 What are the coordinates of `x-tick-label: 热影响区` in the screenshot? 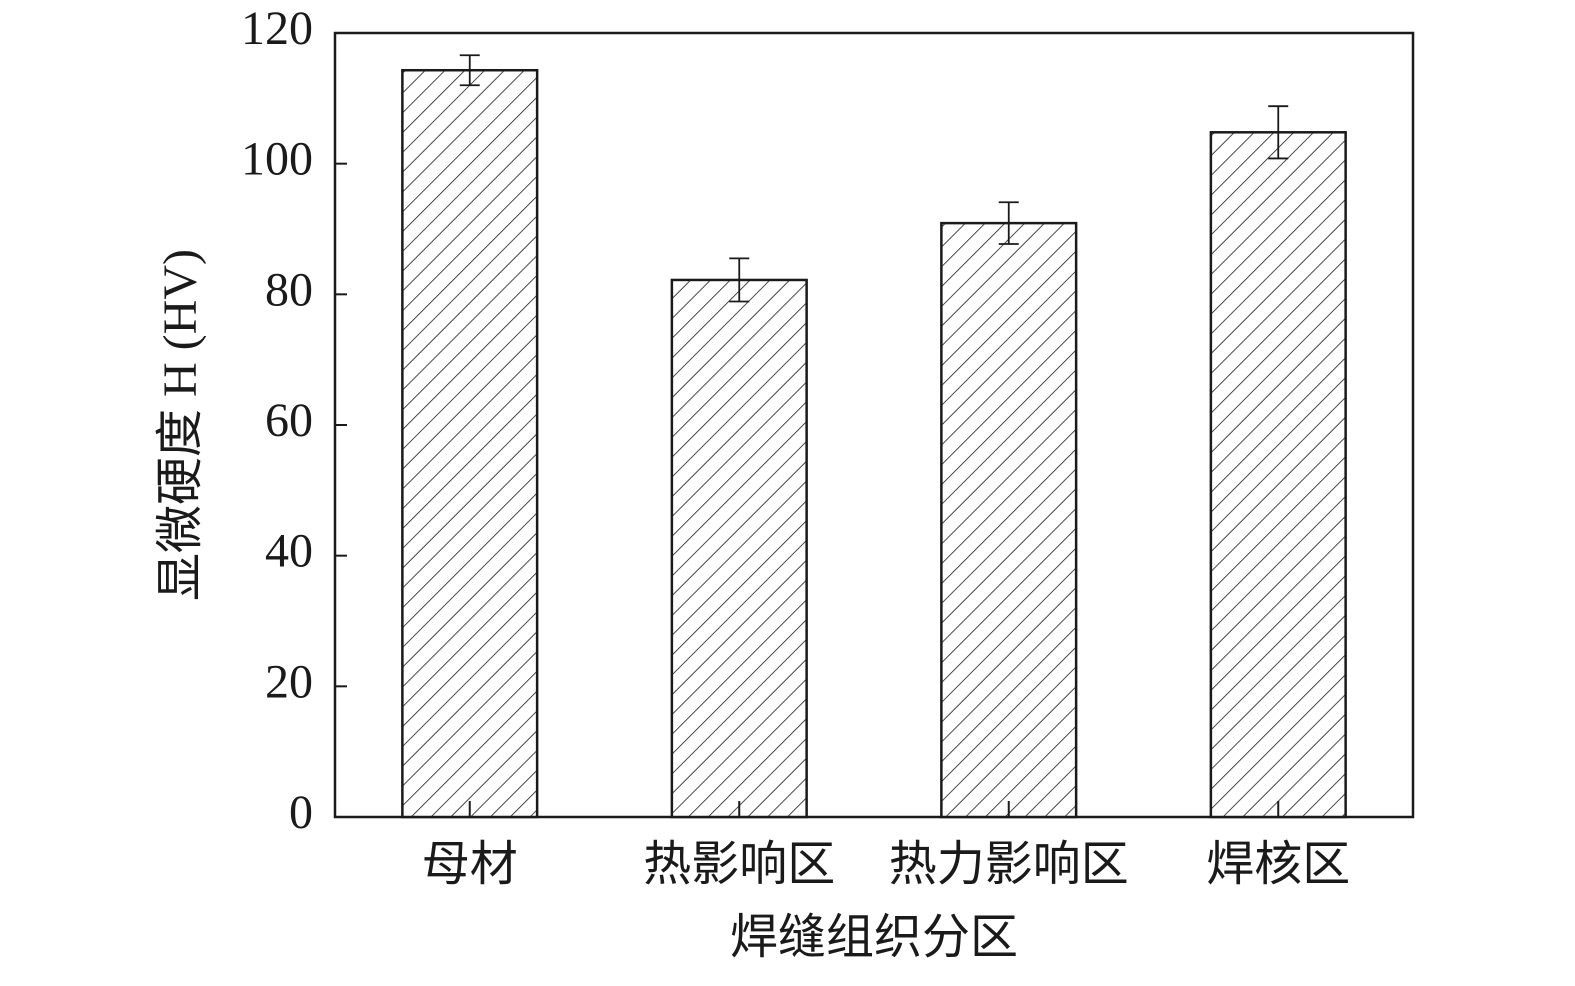 It's located at (739, 864).